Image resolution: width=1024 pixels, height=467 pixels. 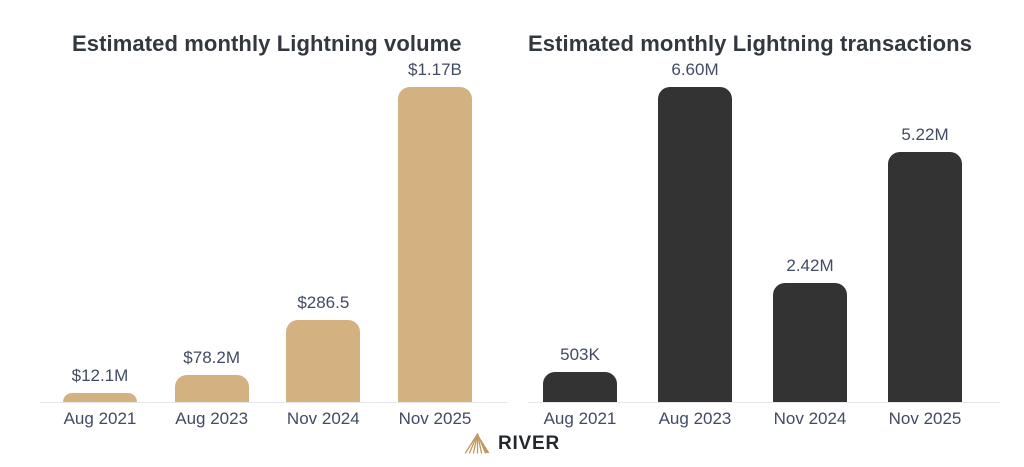 I want to click on bar-value-label: 503K, so click(x=580, y=354).